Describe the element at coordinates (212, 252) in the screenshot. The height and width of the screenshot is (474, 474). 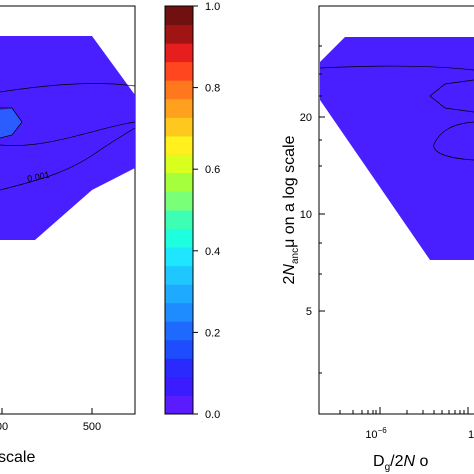
I see `colorbar-tick-label: 0.4` at that location.